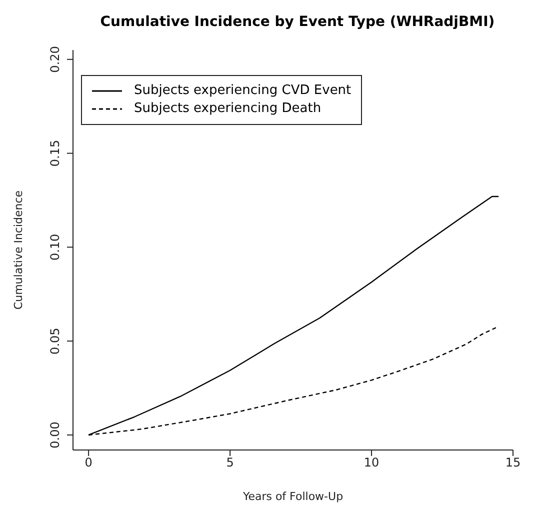 This screenshot has height=529, width=535. What do you see at coordinates (293, 496) in the screenshot?
I see `x-axis-title: Years of Follow-Up` at bounding box center [293, 496].